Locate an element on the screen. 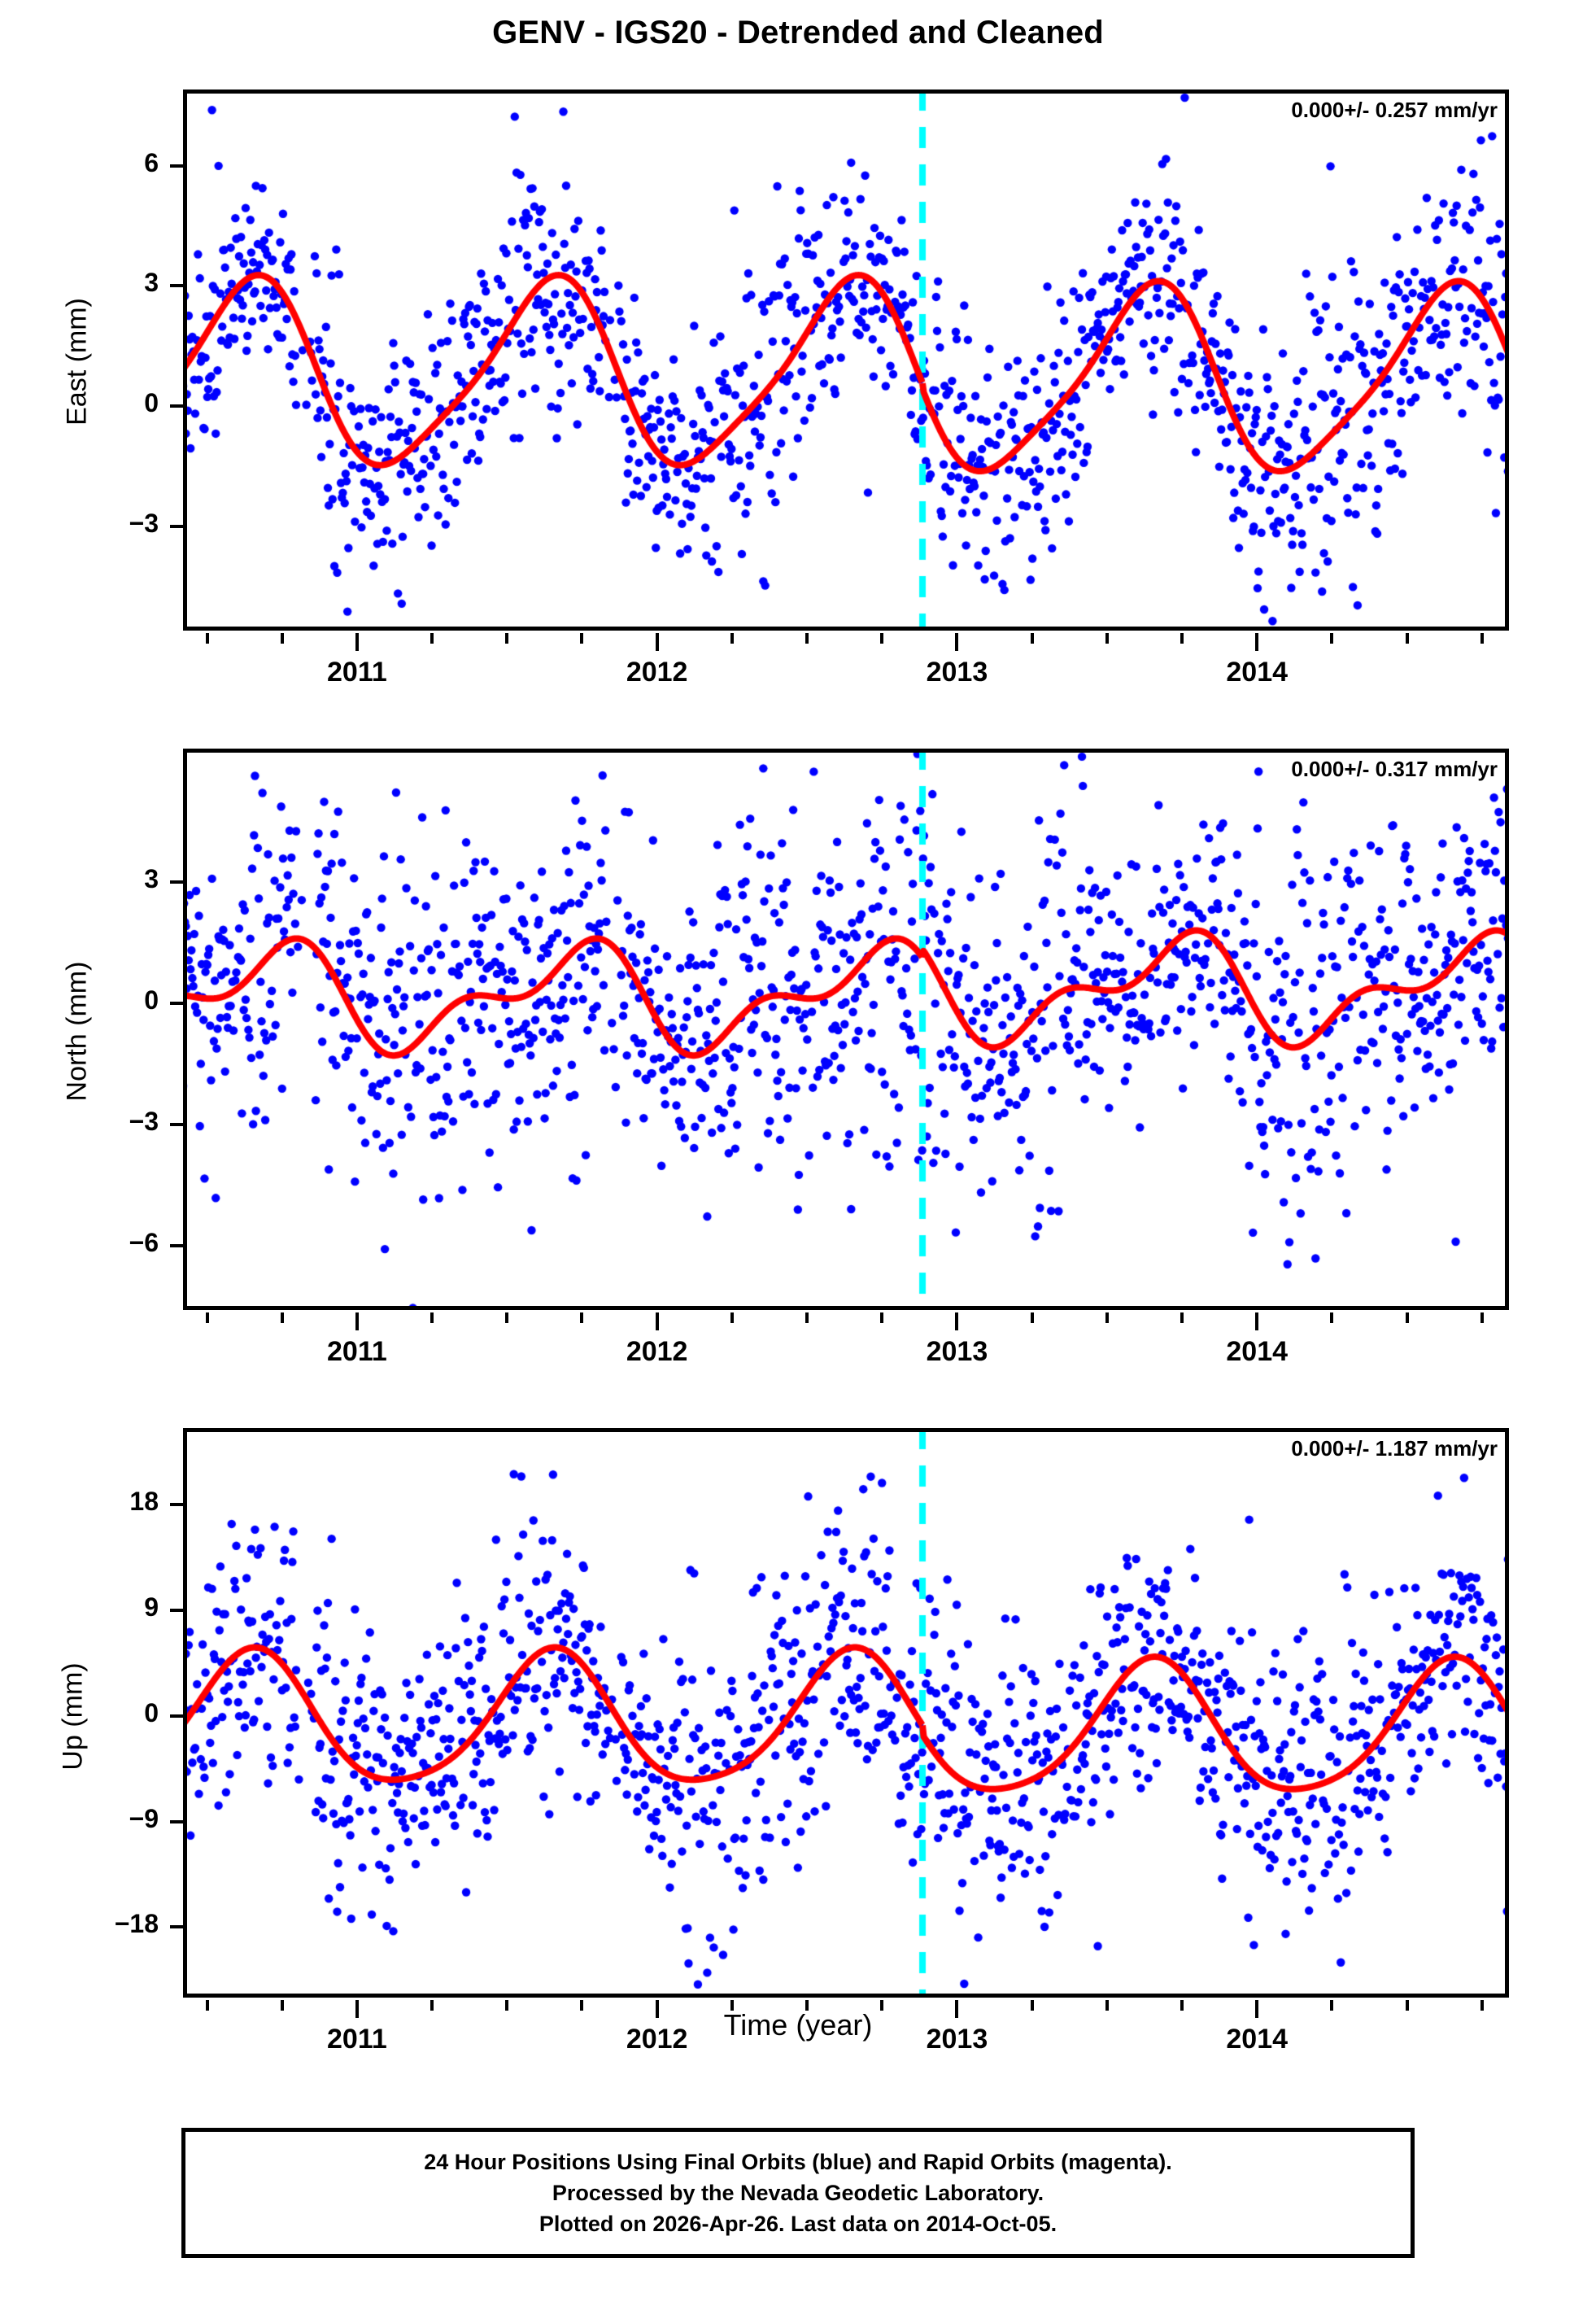 The width and height of the screenshot is (1596, 2306). y-tick-label: 9 is located at coordinates (151, 1607).